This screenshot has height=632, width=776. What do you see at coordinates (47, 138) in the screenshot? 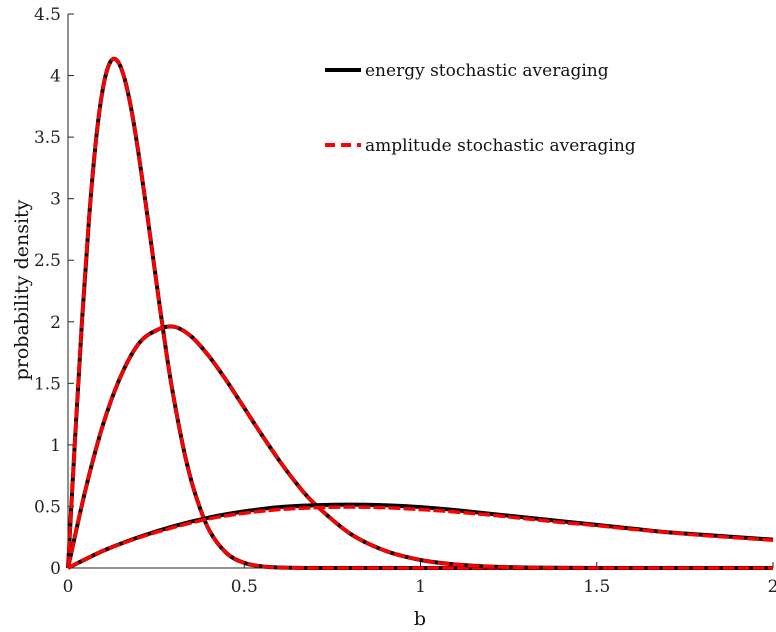
I see `y-tick-label: 3.5` at bounding box center [47, 138].